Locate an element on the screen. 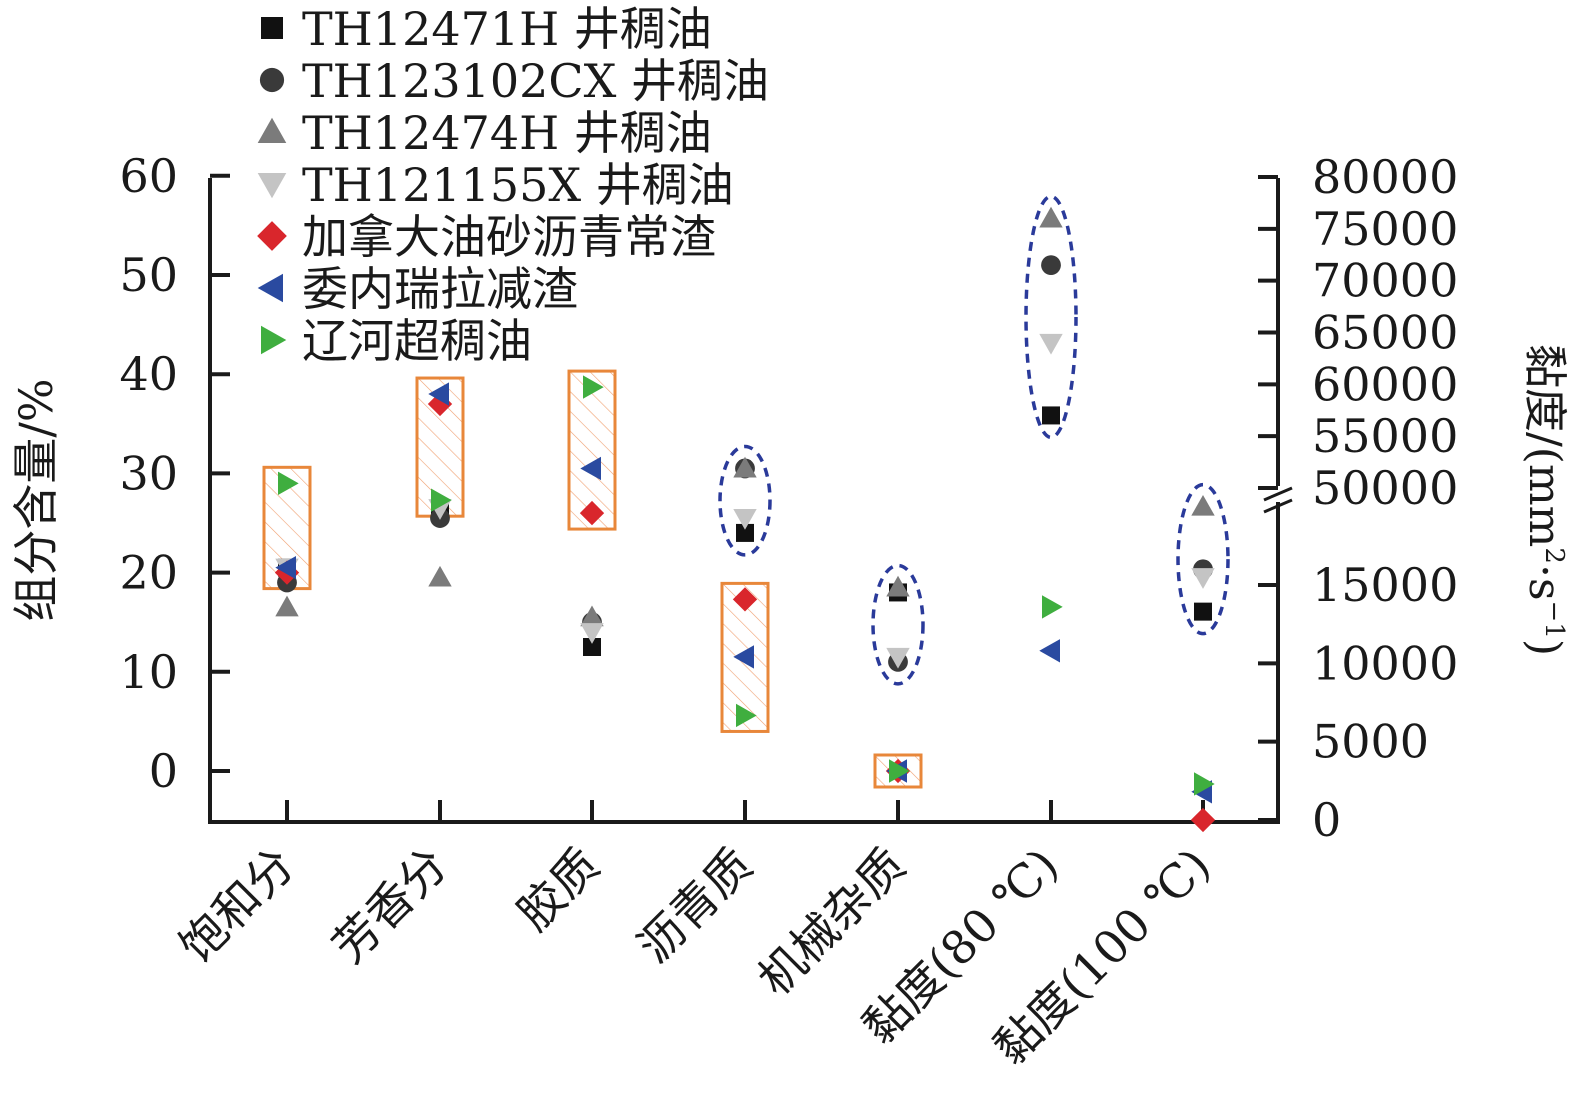  left-tick-label-10: 10 is located at coordinates (148, 672).